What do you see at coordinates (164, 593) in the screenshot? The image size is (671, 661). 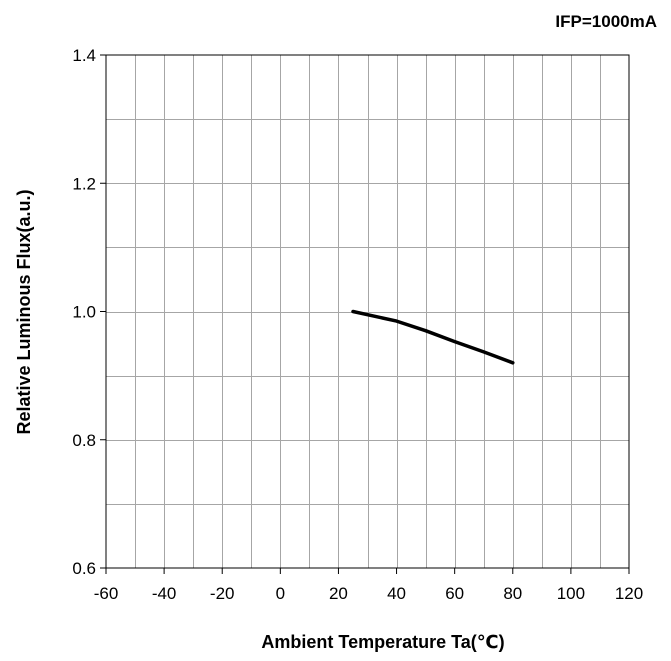 I see `x-tick-label: -40` at bounding box center [164, 593].